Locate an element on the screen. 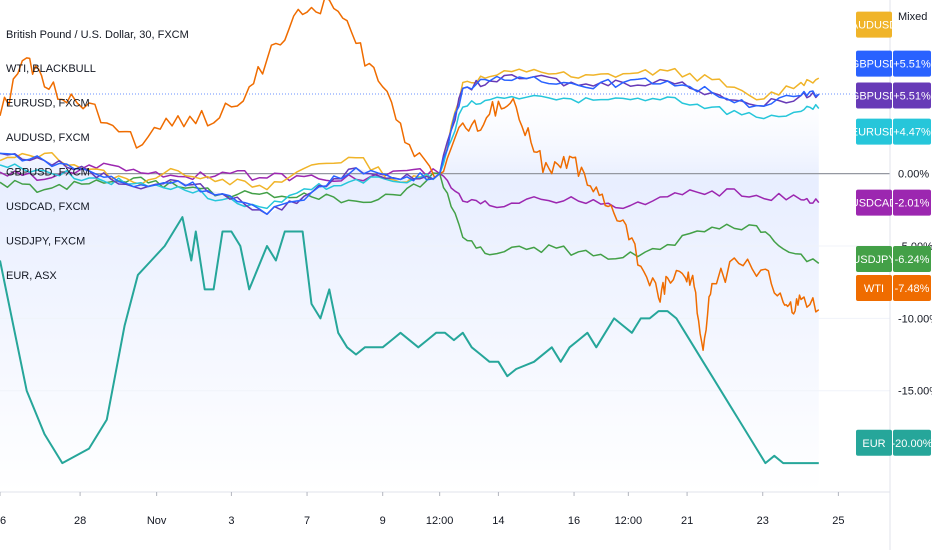 The height and width of the screenshot is (550, 932). y-axis: 0.00%-5.00%-10.00%-15.00% is located at coordinates (915, 283).